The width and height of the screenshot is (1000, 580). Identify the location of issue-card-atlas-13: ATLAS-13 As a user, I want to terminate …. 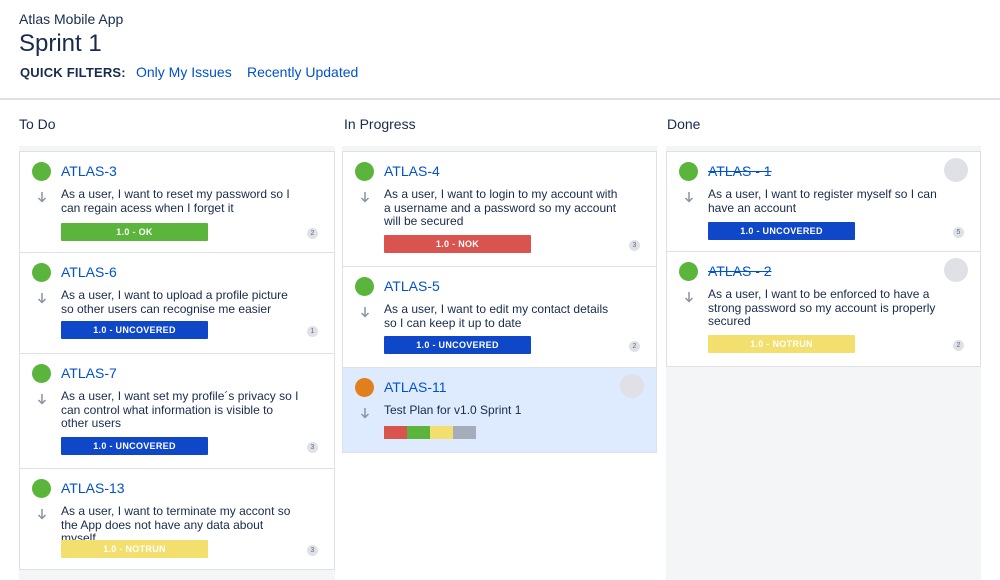
(177, 519).